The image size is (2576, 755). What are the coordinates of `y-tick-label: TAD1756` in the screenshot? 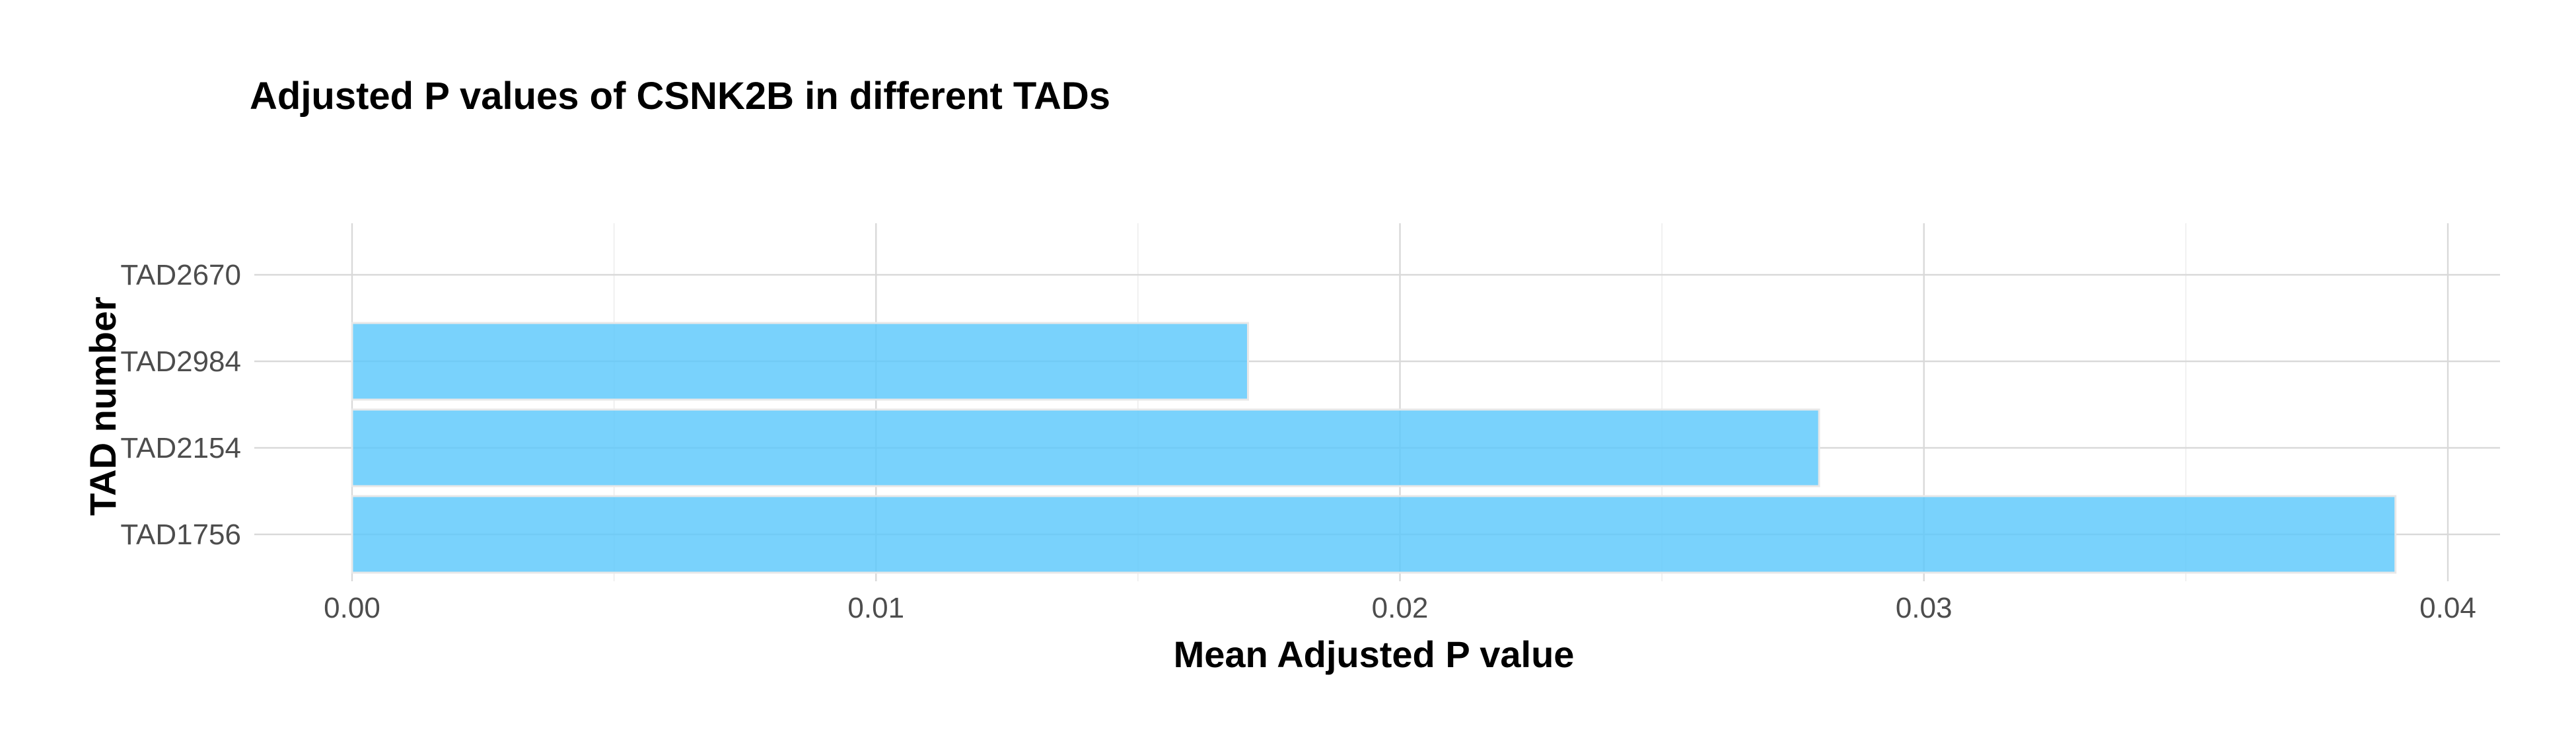 It's located at (180, 535).